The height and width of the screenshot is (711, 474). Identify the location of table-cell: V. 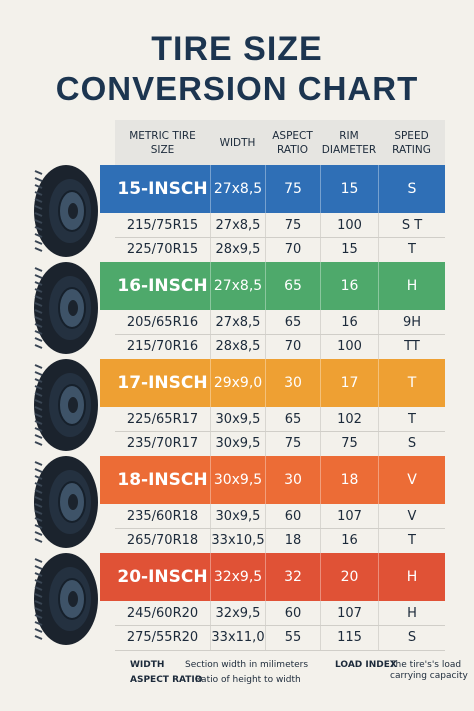
(411, 516).